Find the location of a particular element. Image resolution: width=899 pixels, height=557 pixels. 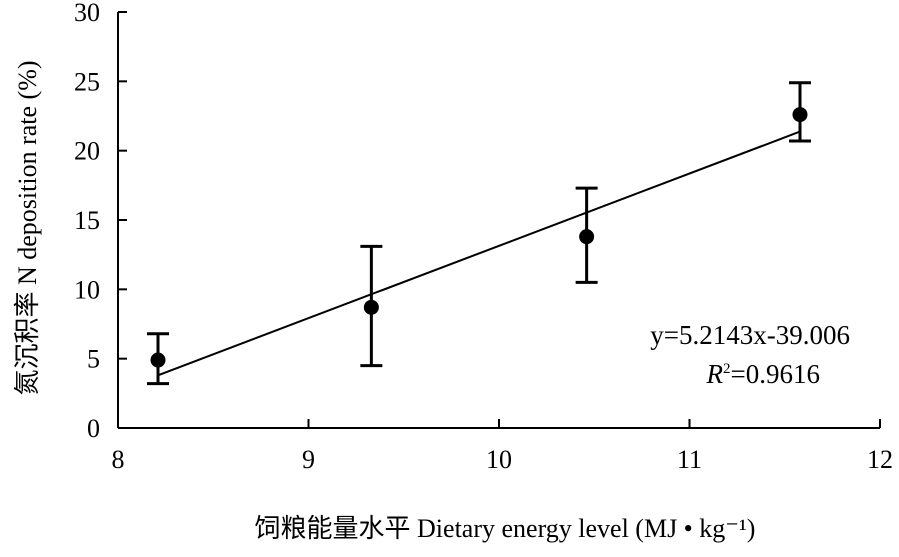

y-tick-label: 30 is located at coordinates (87, 13).